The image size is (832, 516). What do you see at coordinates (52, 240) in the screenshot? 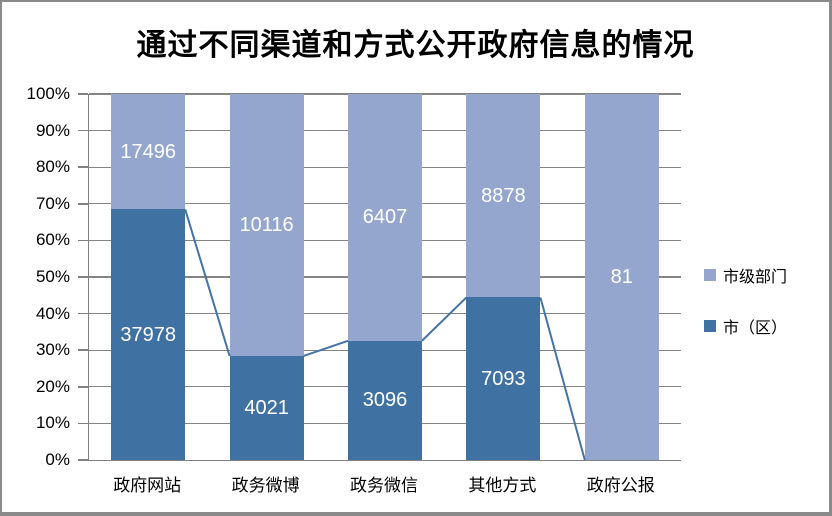
I see `y-axis-tick-label: 60%` at bounding box center [52, 240].